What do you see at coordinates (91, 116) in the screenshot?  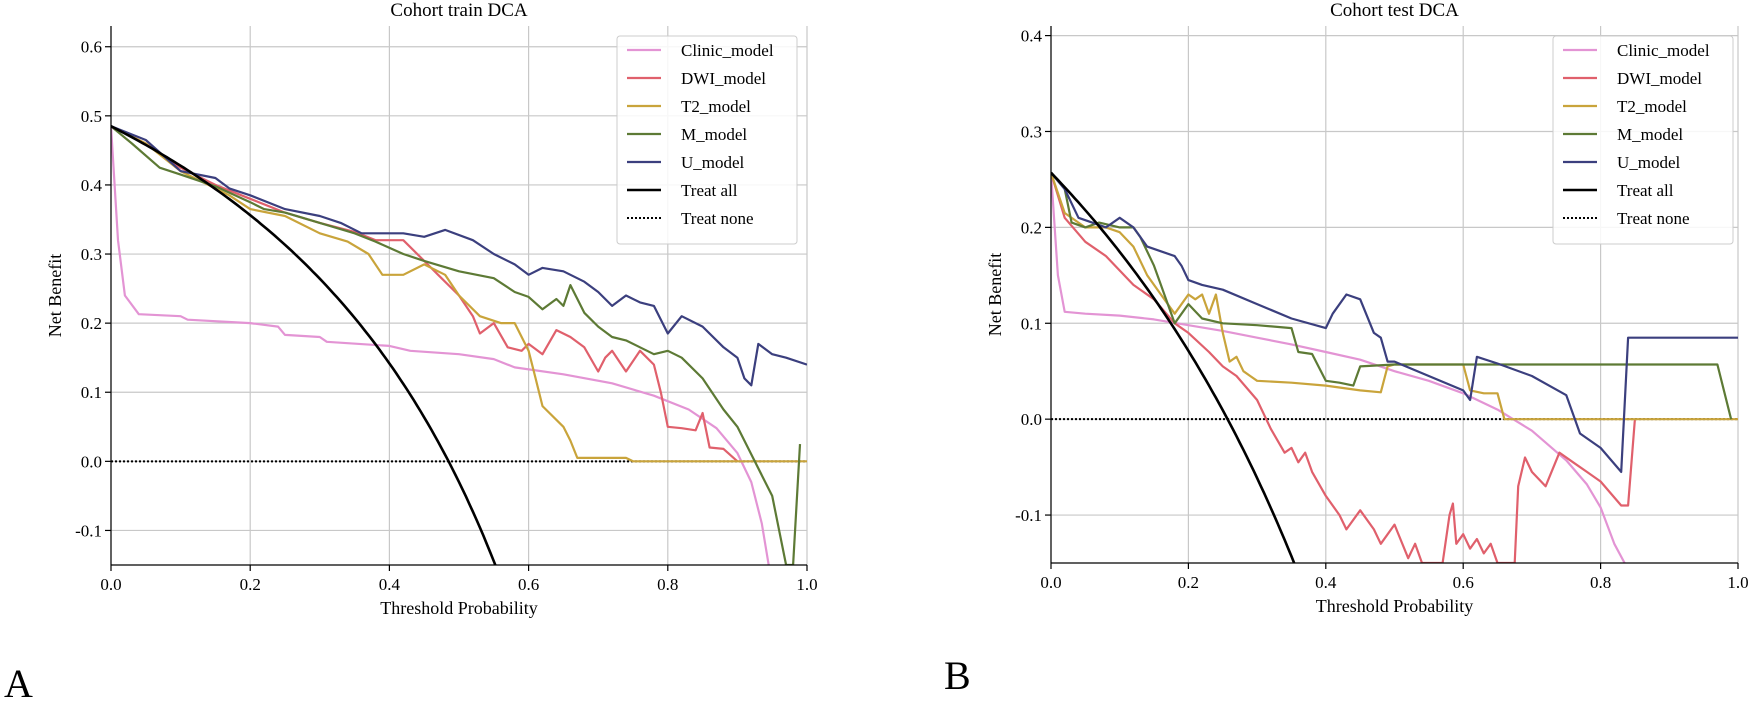 I see `y-tick-label: 0.5` at bounding box center [91, 116].